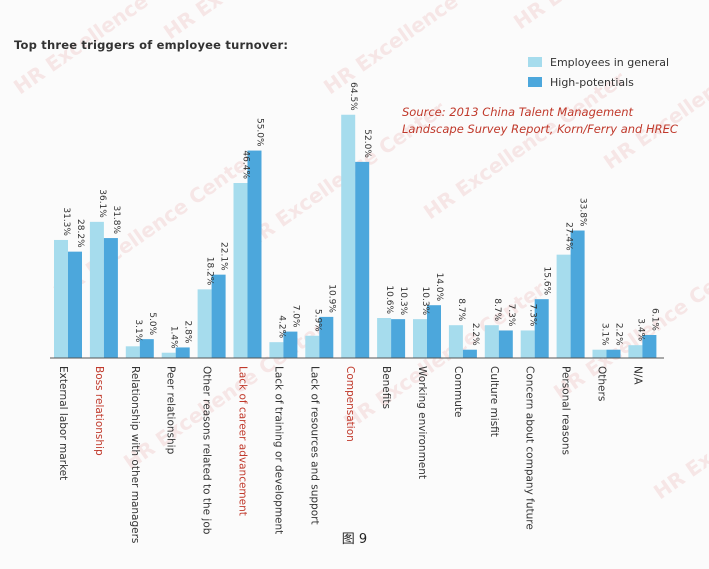  I want to click on category-label: N/A, so click(637, 375).